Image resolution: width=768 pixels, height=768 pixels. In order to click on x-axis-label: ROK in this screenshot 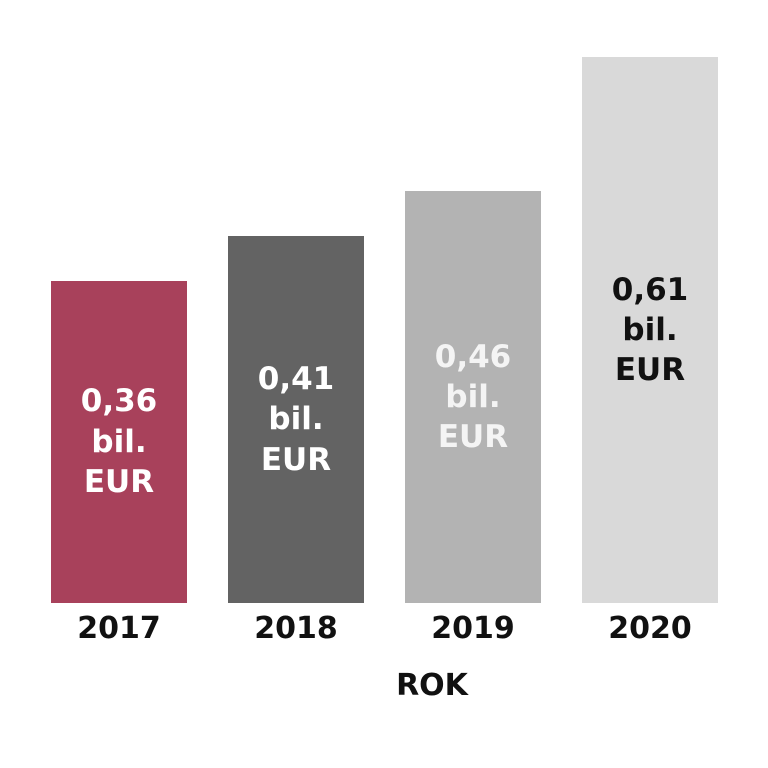, I will do `click(432, 685)`.